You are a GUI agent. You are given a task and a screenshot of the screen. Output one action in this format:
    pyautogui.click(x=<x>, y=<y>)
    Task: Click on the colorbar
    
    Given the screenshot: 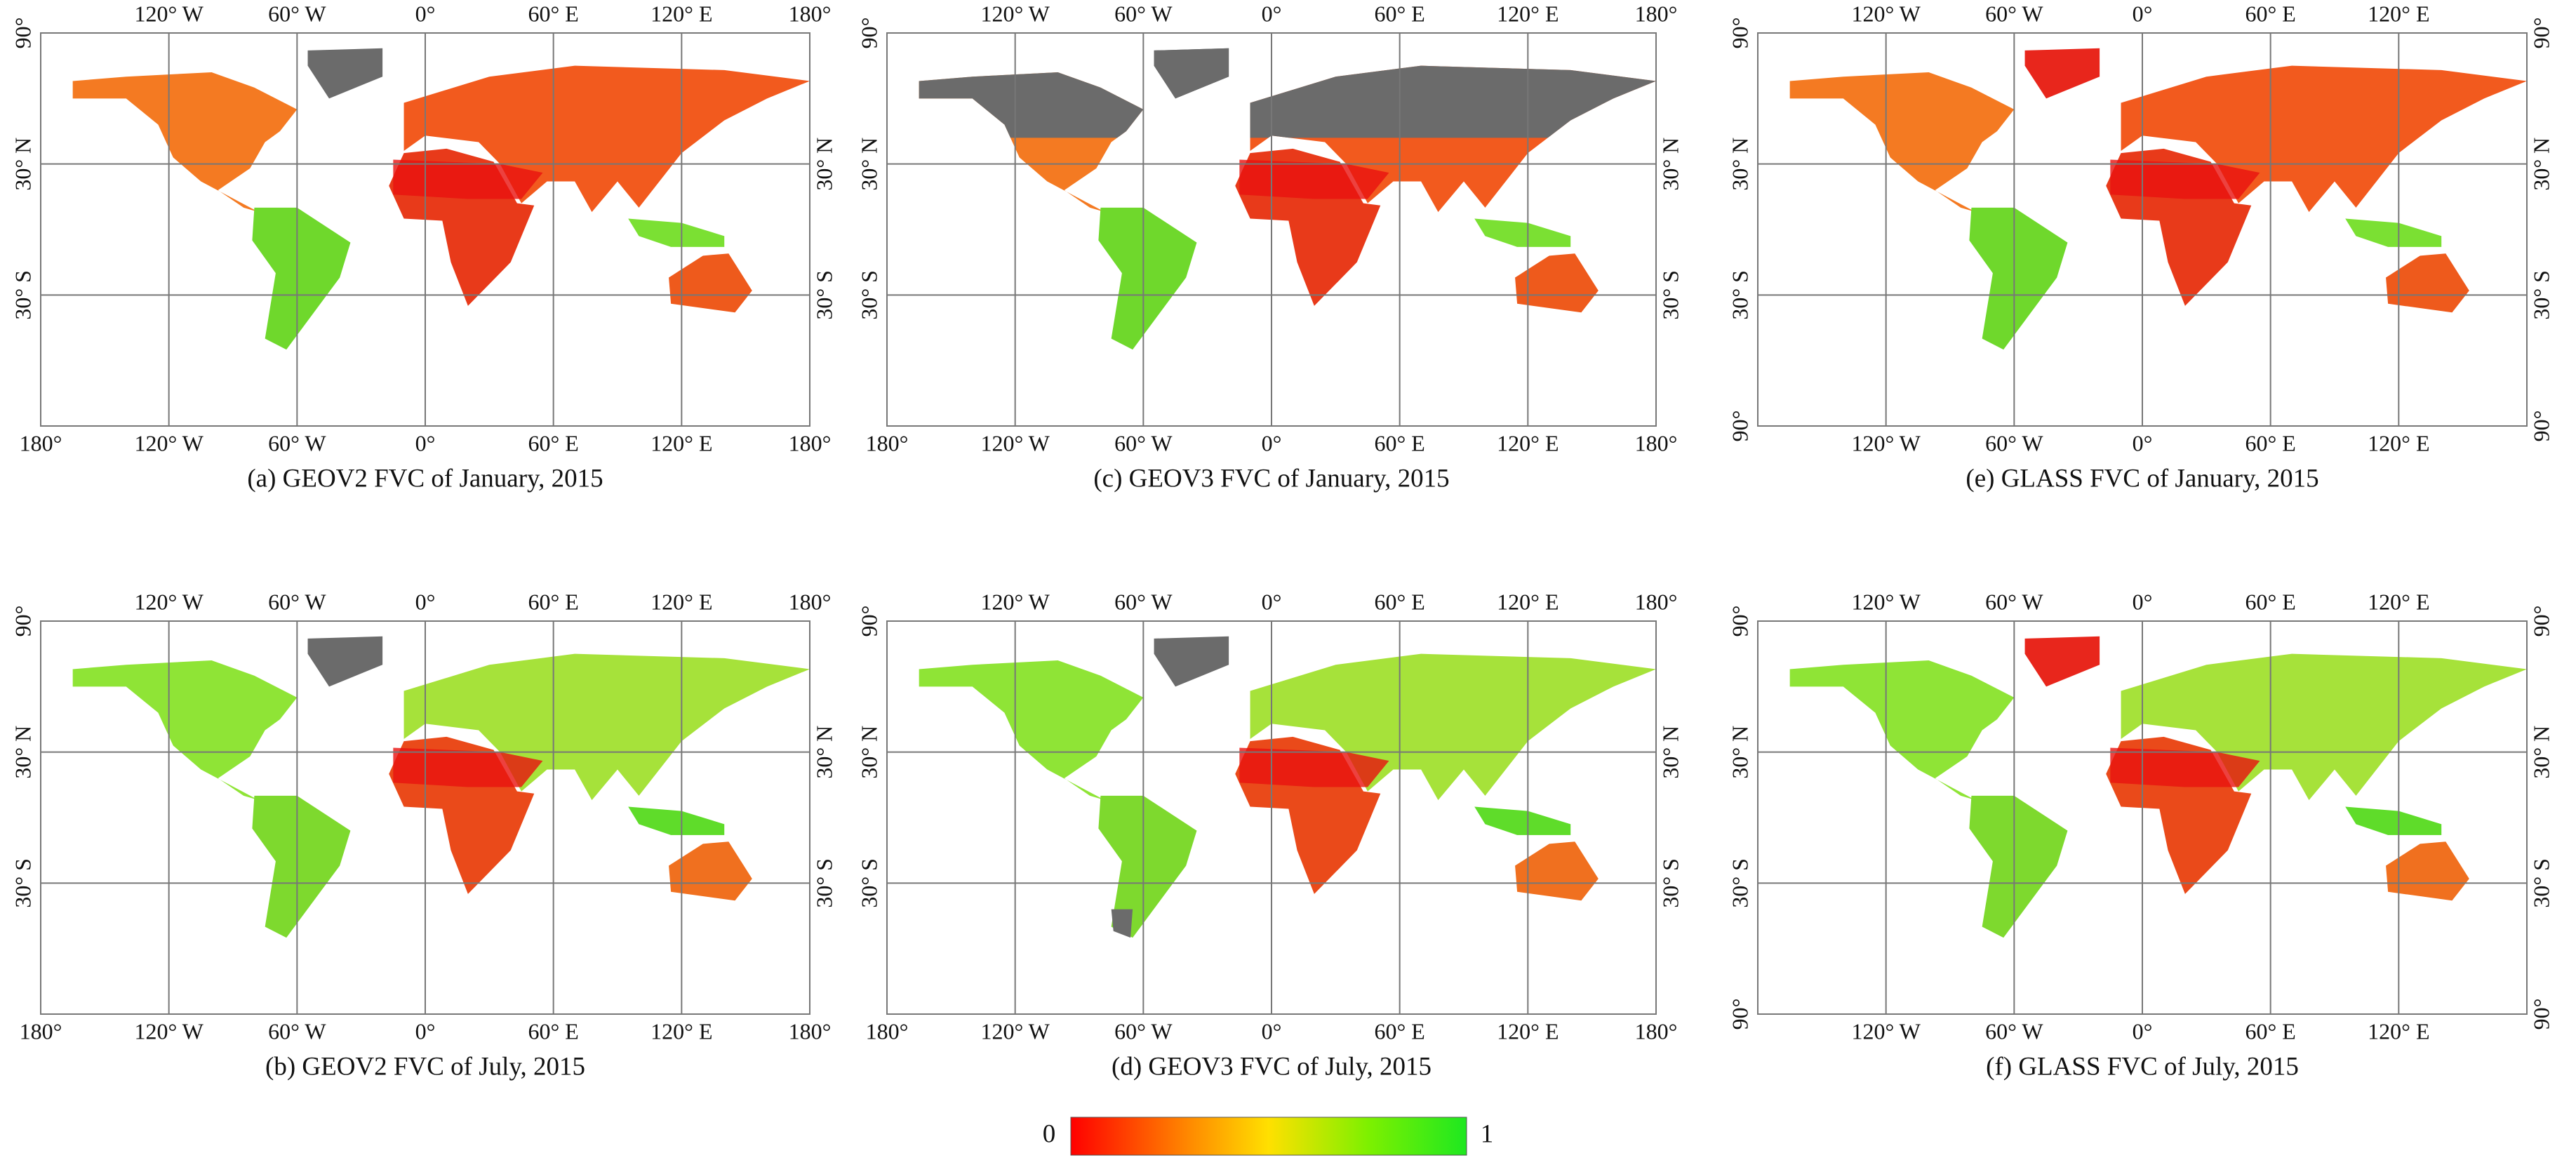 What is the action you would take?
    pyautogui.click(x=1268, y=1136)
    